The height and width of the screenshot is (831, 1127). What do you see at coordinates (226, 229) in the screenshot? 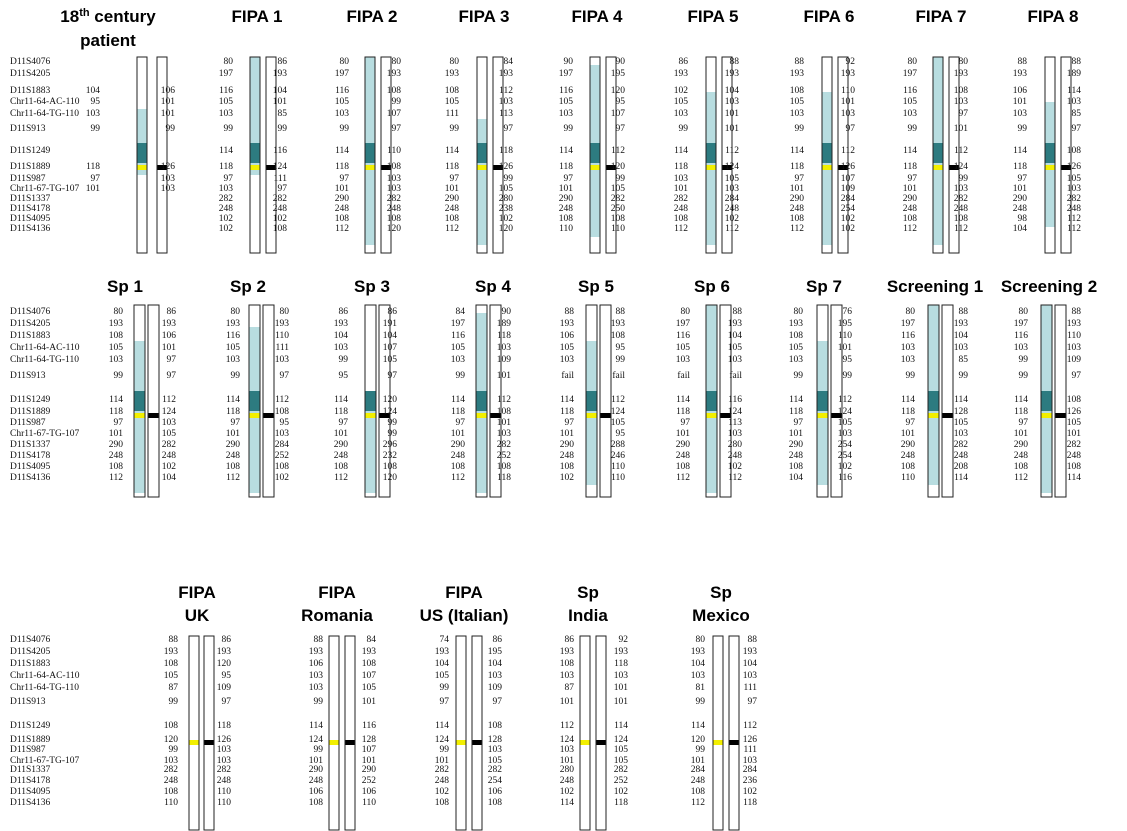
I see `allele-left: 102` at bounding box center [226, 229].